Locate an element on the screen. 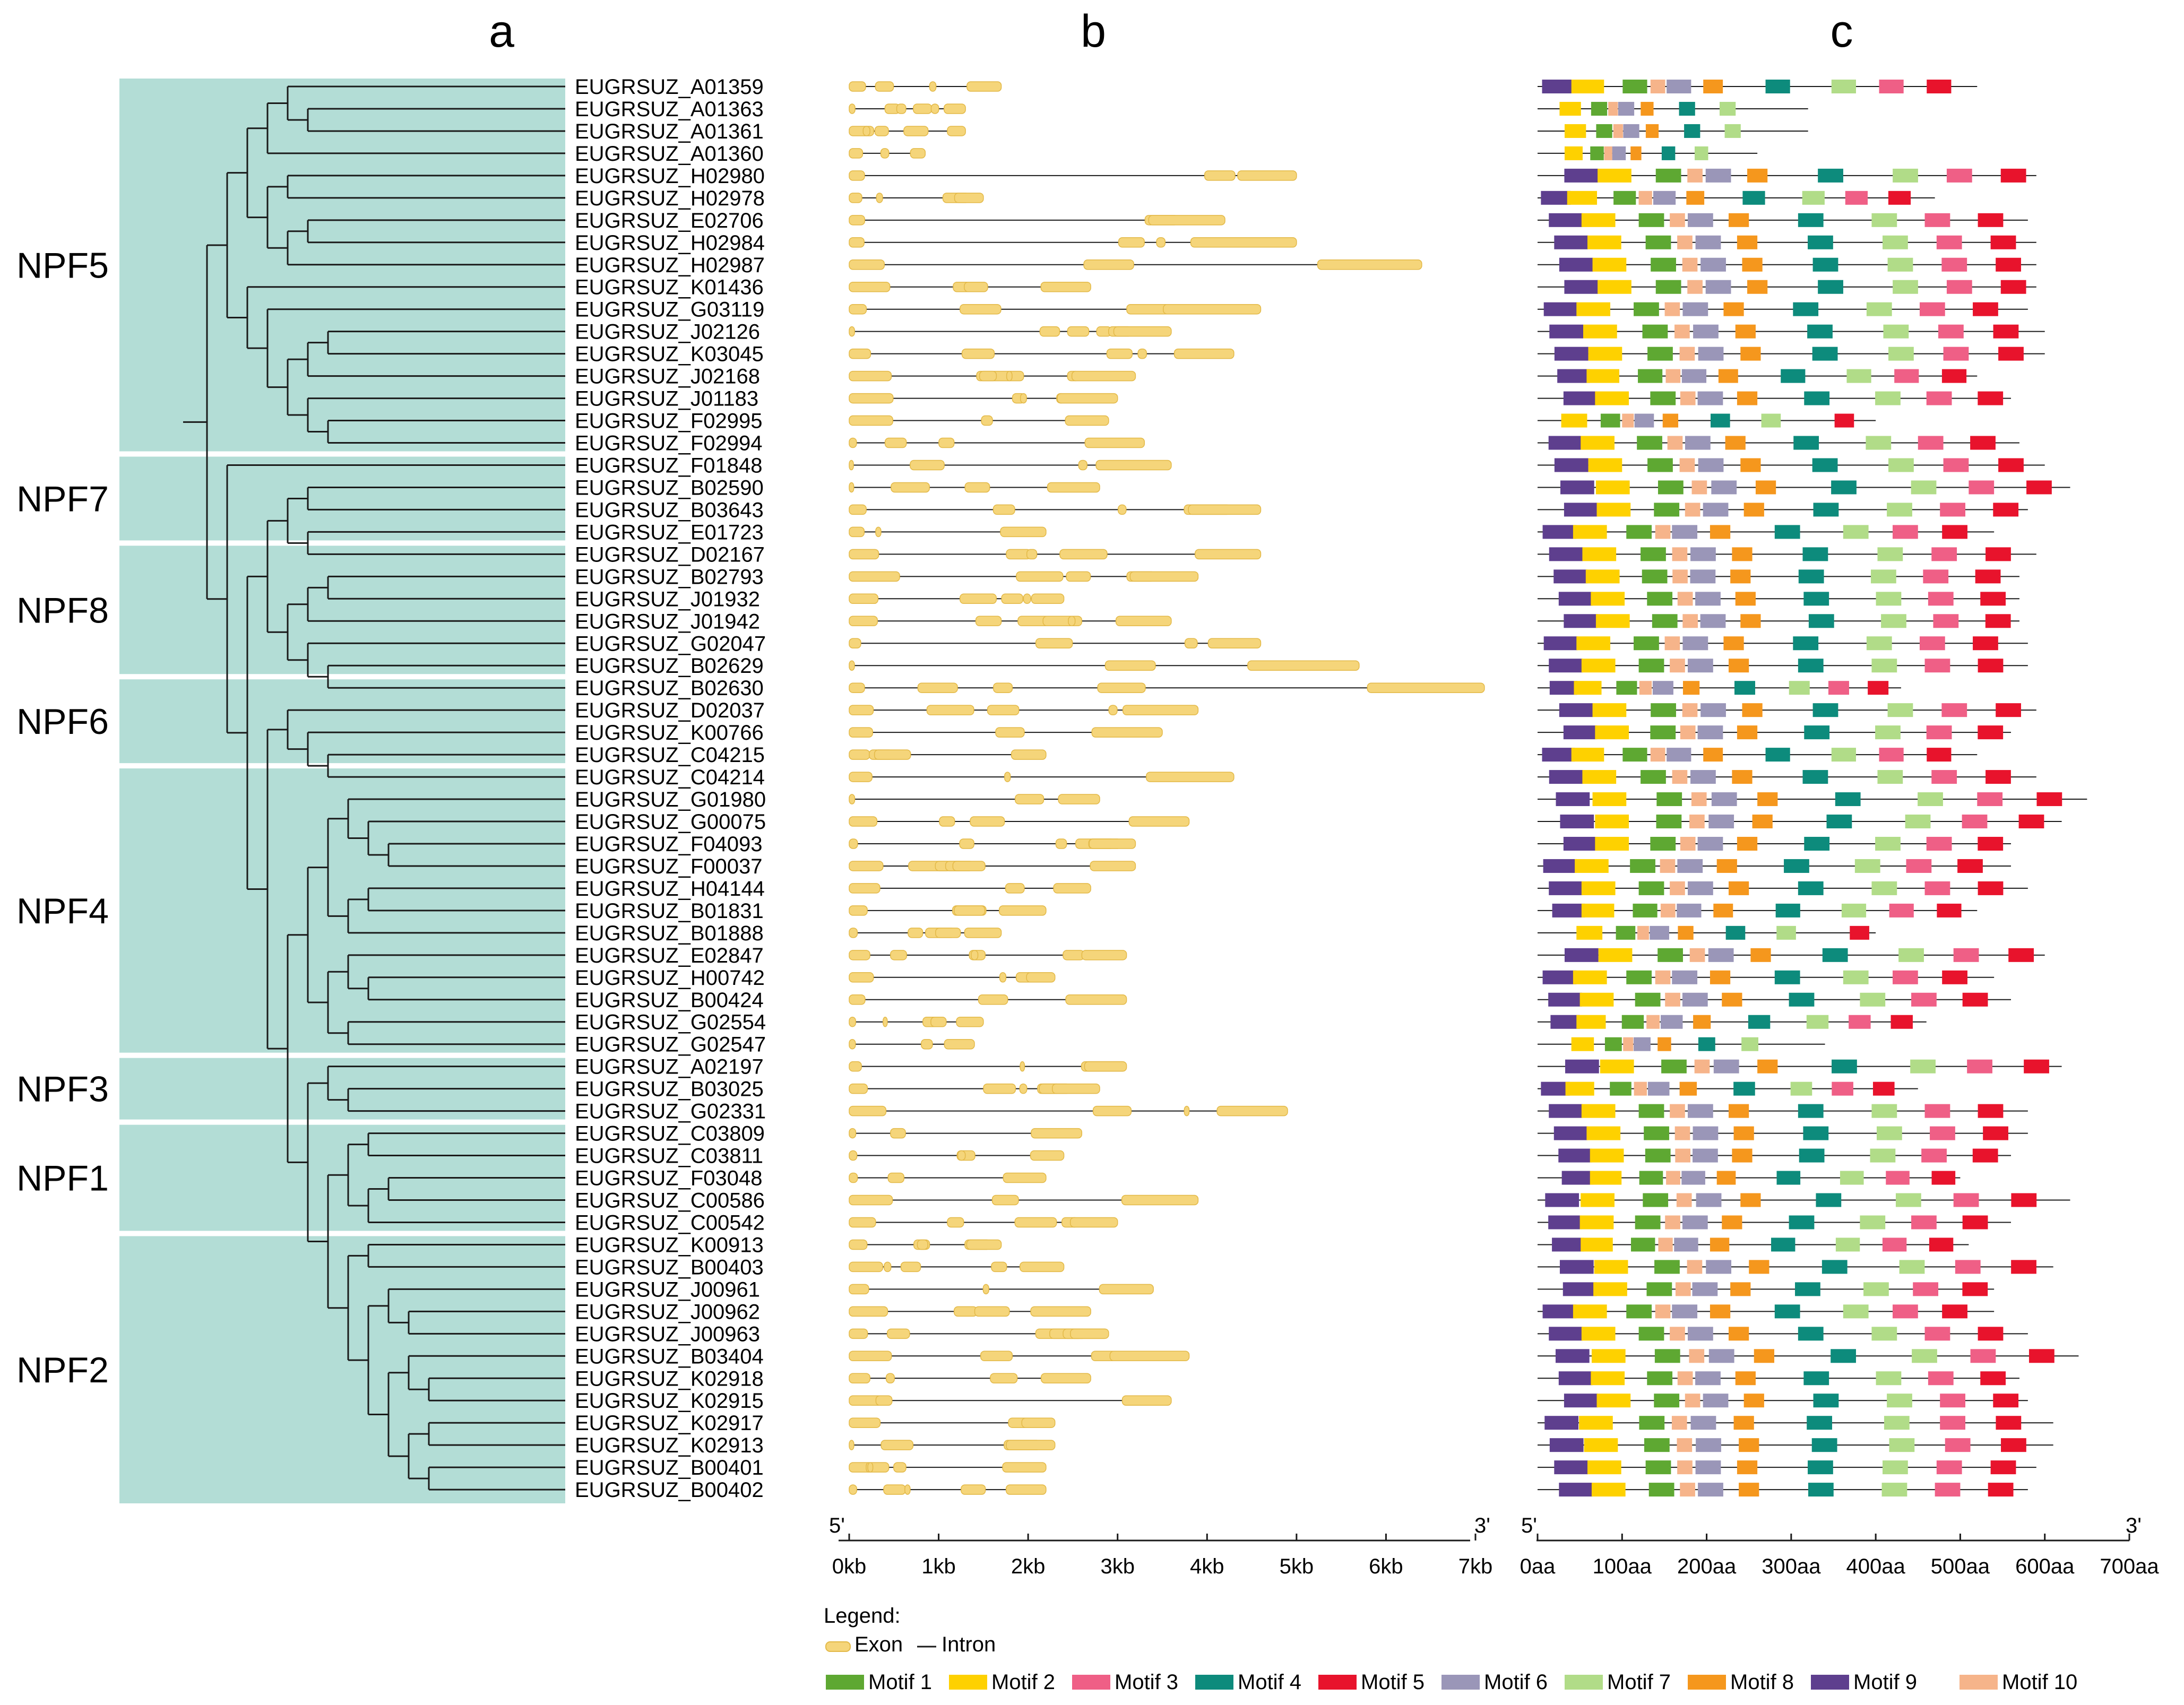 The height and width of the screenshot is (1705, 2184). scale-c-tick-label: 400aa is located at coordinates (1876, 1567).